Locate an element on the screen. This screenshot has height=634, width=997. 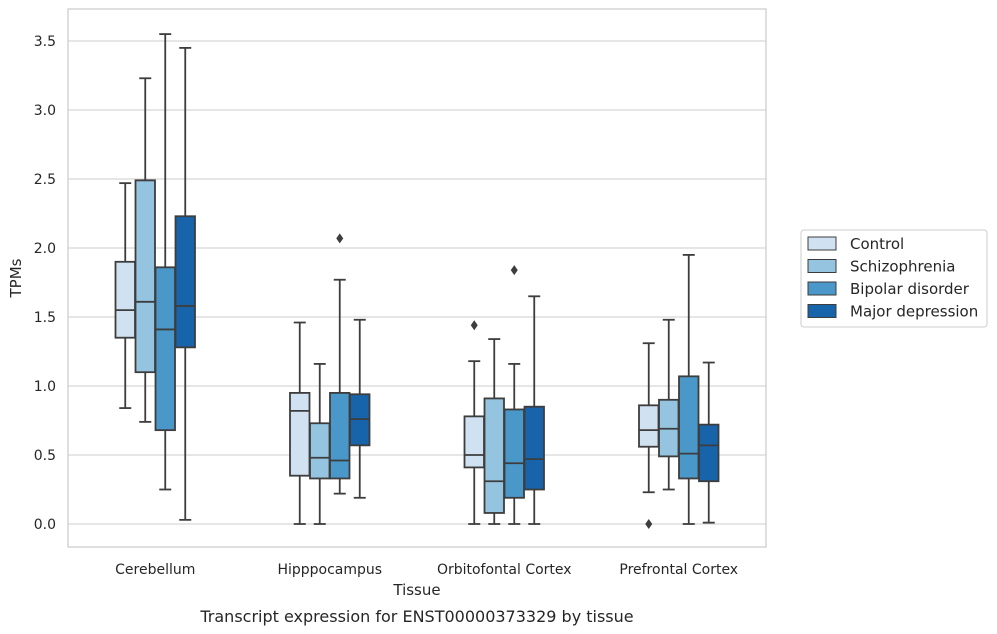
legend-label: Bipolar disorder is located at coordinates (910, 289).